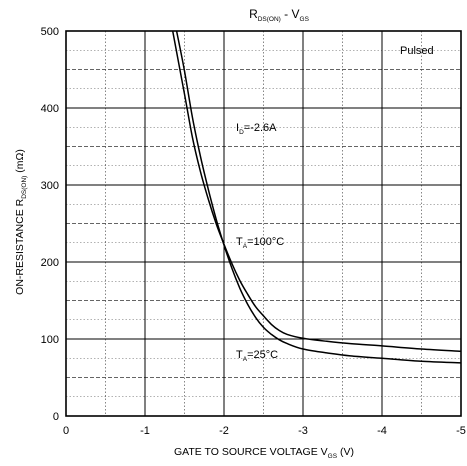 The height and width of the screenshot is (466, 467). Describe the element at coordinates (50, 263) in the screenshot. I see `y-tick-label: 200` at that location.